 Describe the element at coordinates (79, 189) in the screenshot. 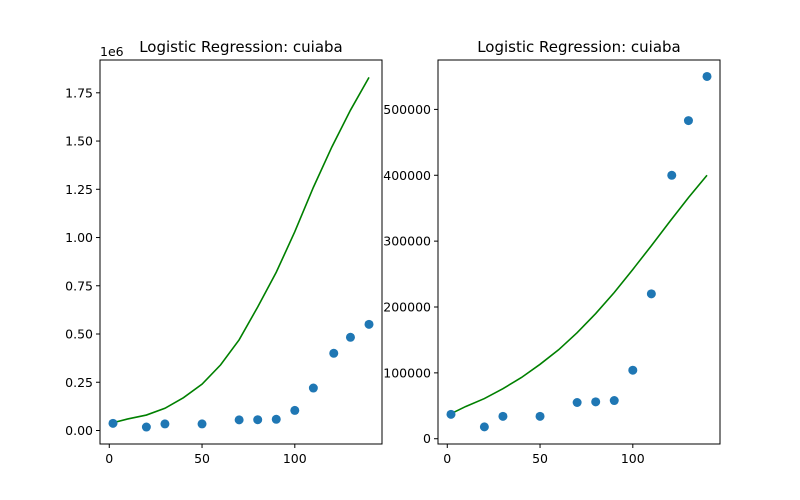

I see `left-chart-y-tick-label: 1.25` at that location.